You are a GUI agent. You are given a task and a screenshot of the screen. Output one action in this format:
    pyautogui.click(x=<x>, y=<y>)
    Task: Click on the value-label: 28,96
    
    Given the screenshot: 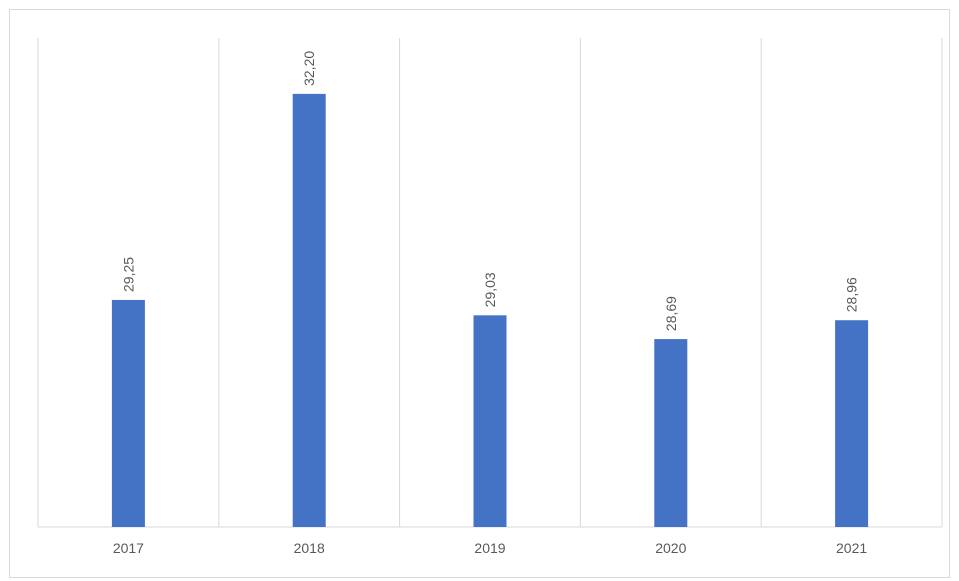 What is the action you would take?
    pyautogui.click(x=852, y=294)
    